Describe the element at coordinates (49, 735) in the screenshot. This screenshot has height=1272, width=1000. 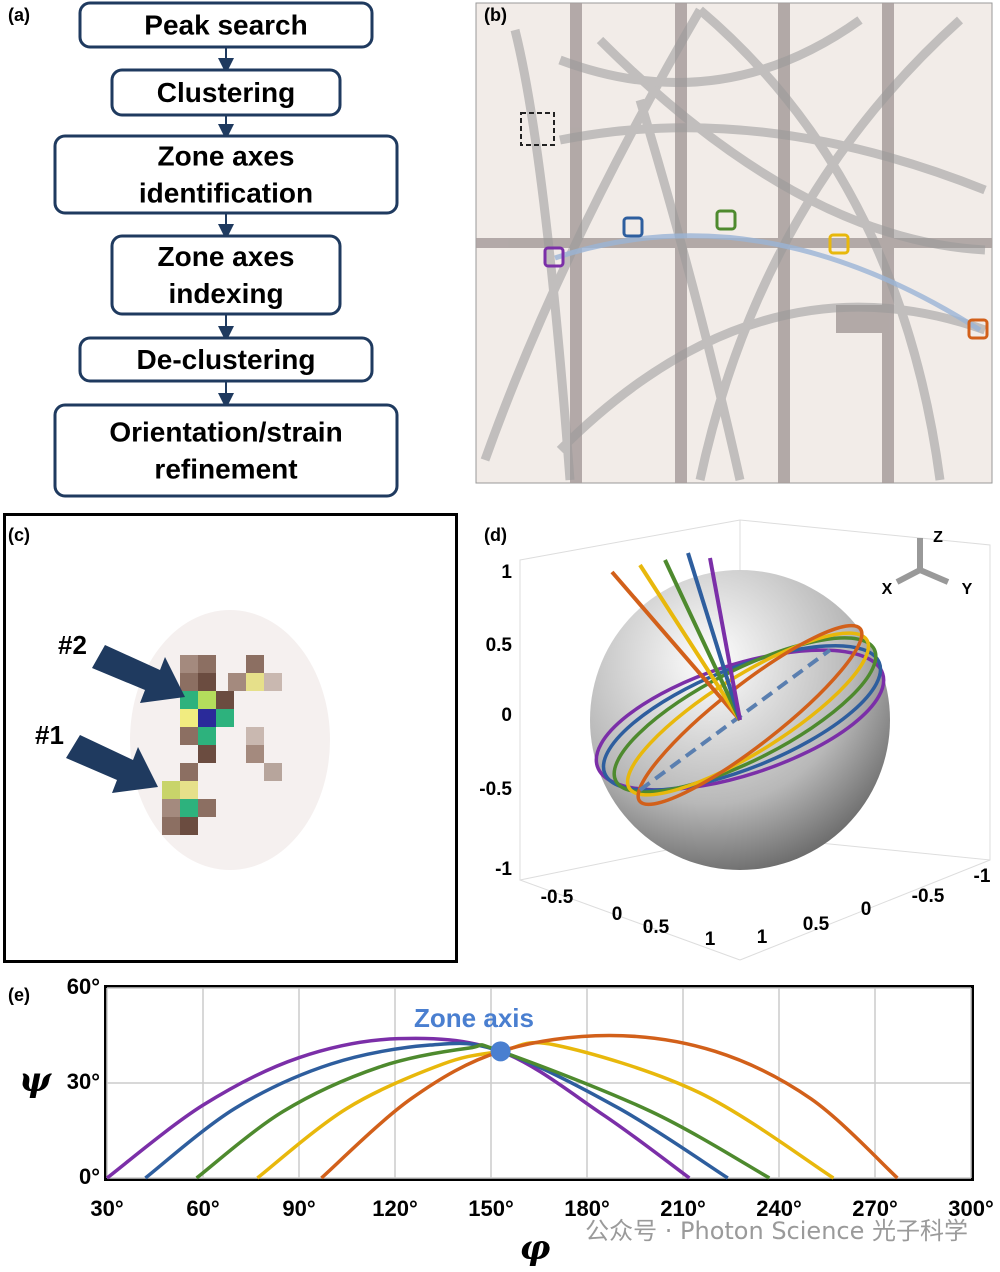
I see `peak-label: #1` at that location.